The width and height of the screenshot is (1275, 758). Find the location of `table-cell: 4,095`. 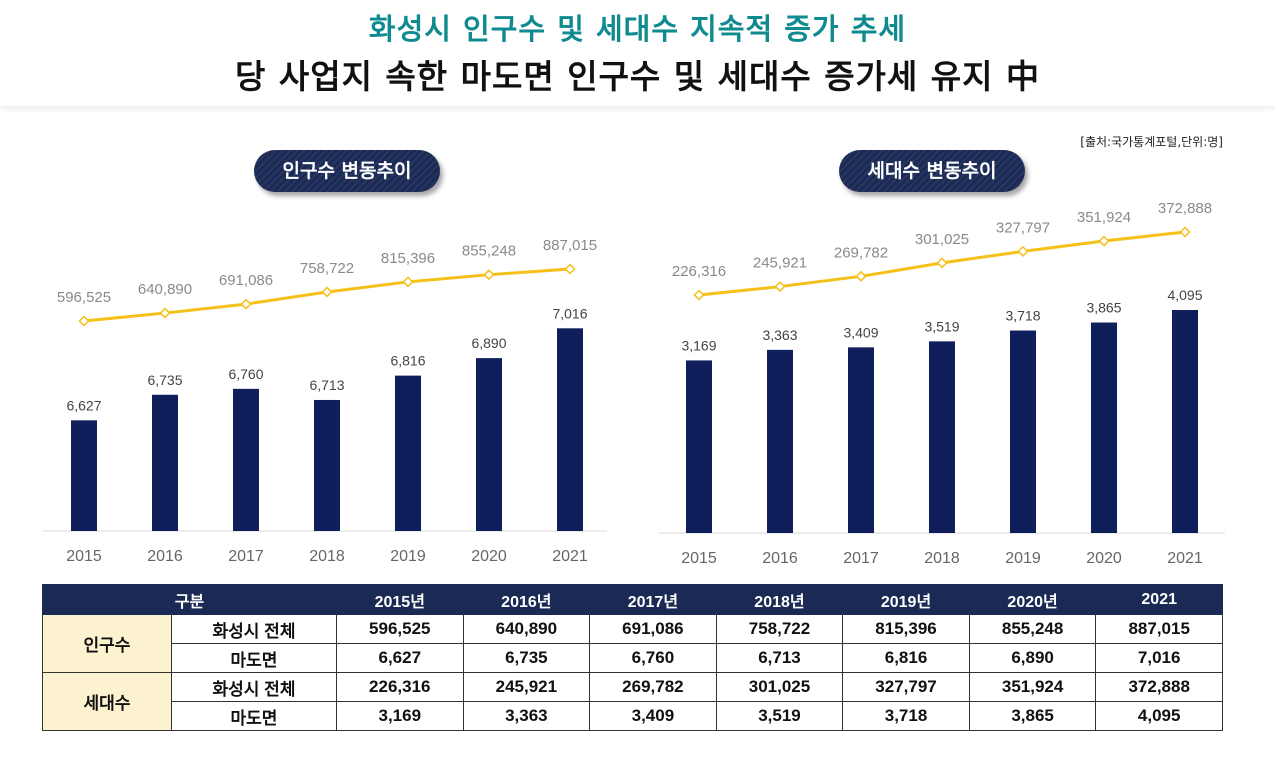

table-cell: 4,095 is located at coordinates (1159, 716).